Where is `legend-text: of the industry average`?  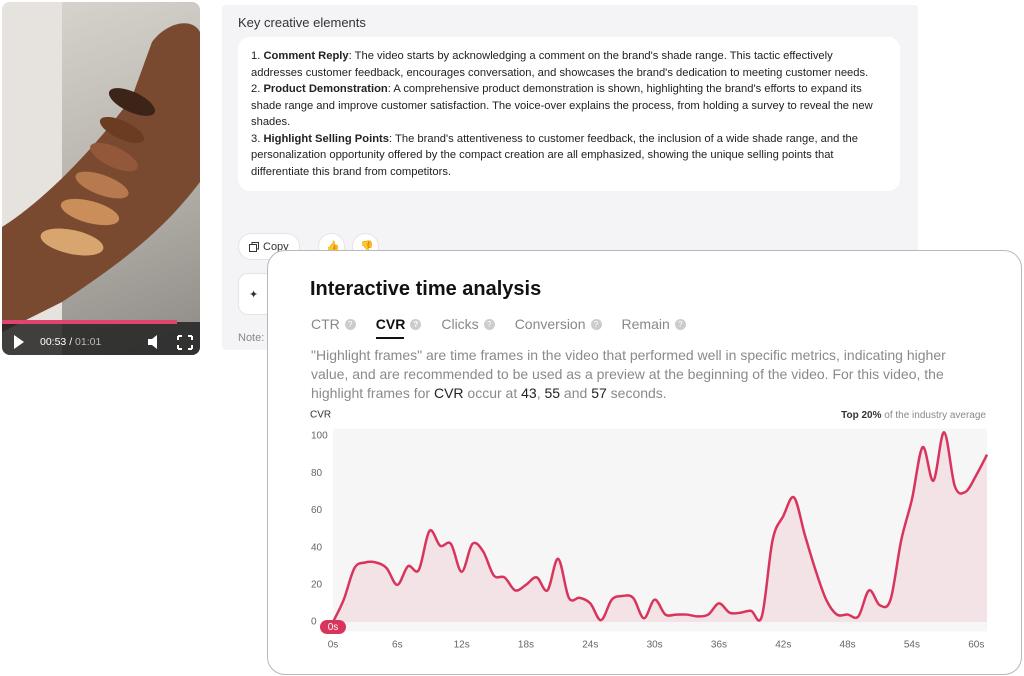 legend-text: of the industry average is located at coordinates (933, 415).